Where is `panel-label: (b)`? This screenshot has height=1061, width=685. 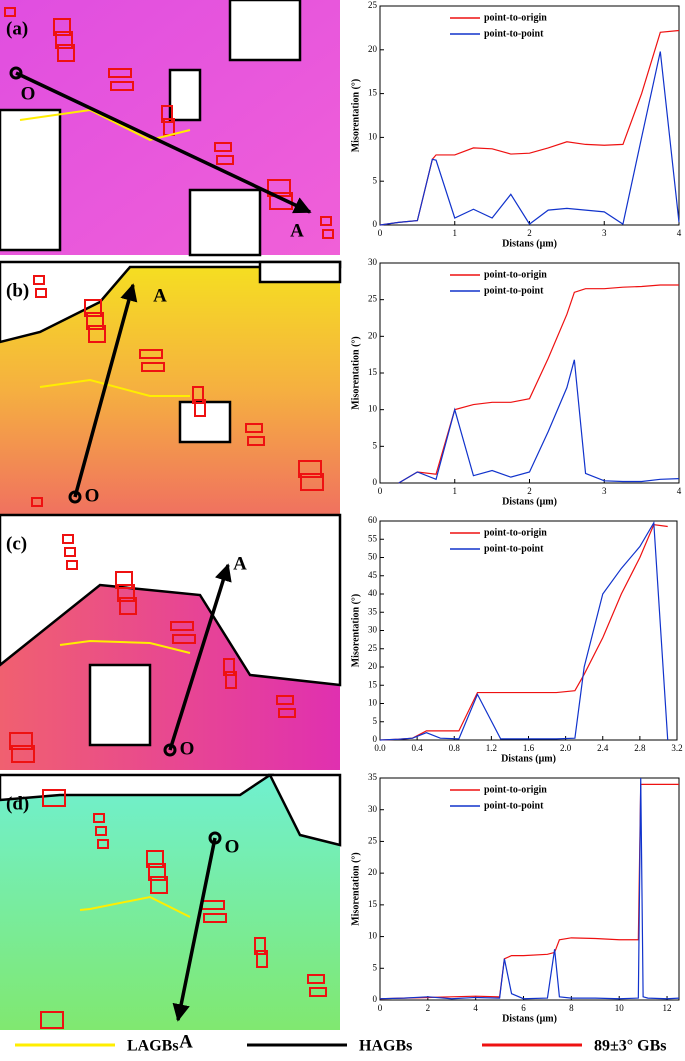
panel-label: (b) is located at coordinates (17, 290).